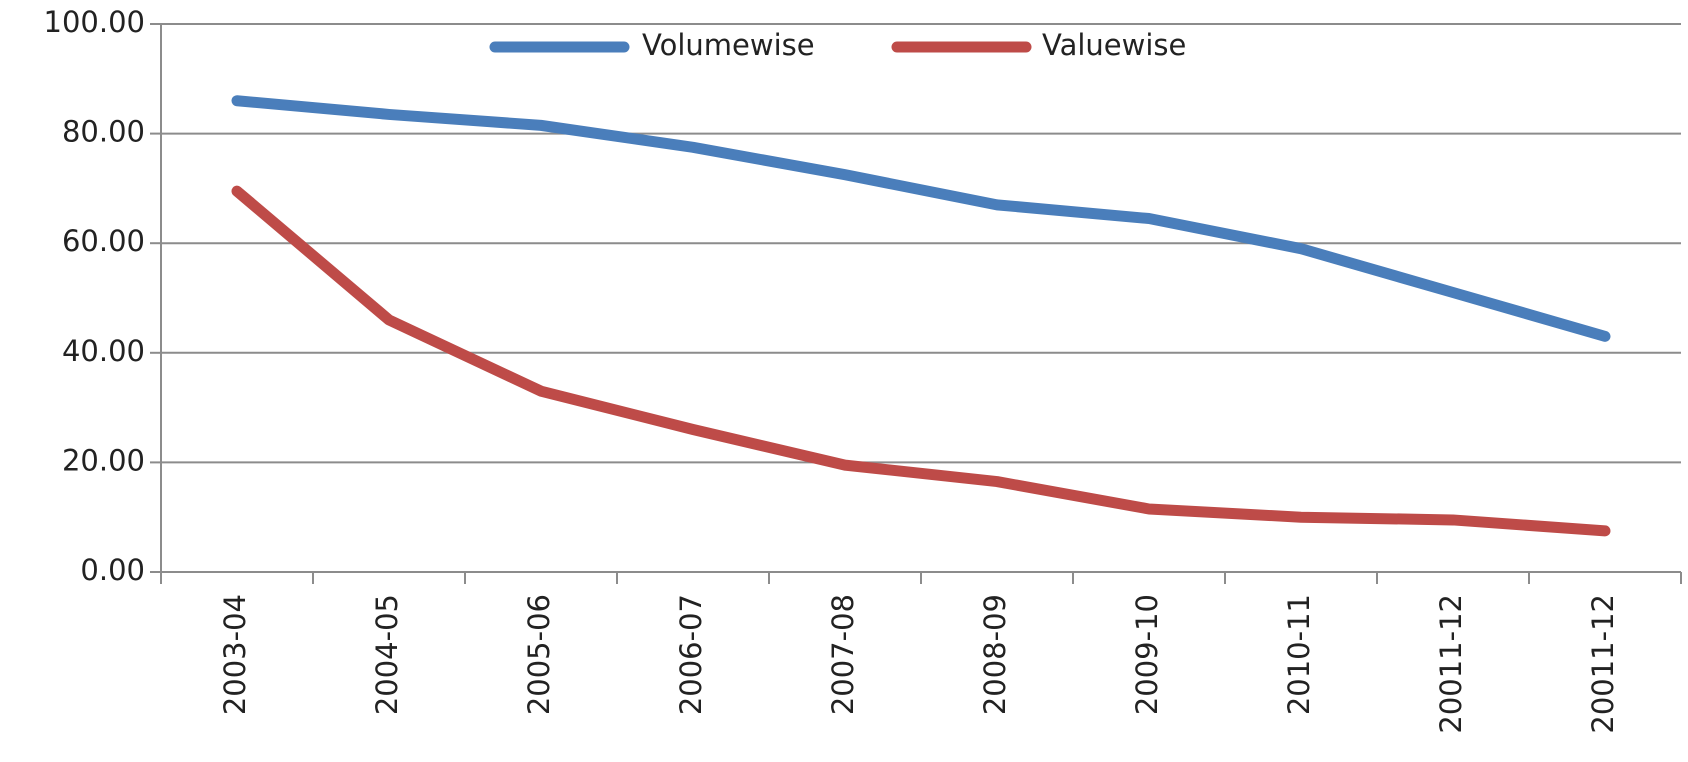  I want to click on y-tick-label: 40.00, so click(103, 351).